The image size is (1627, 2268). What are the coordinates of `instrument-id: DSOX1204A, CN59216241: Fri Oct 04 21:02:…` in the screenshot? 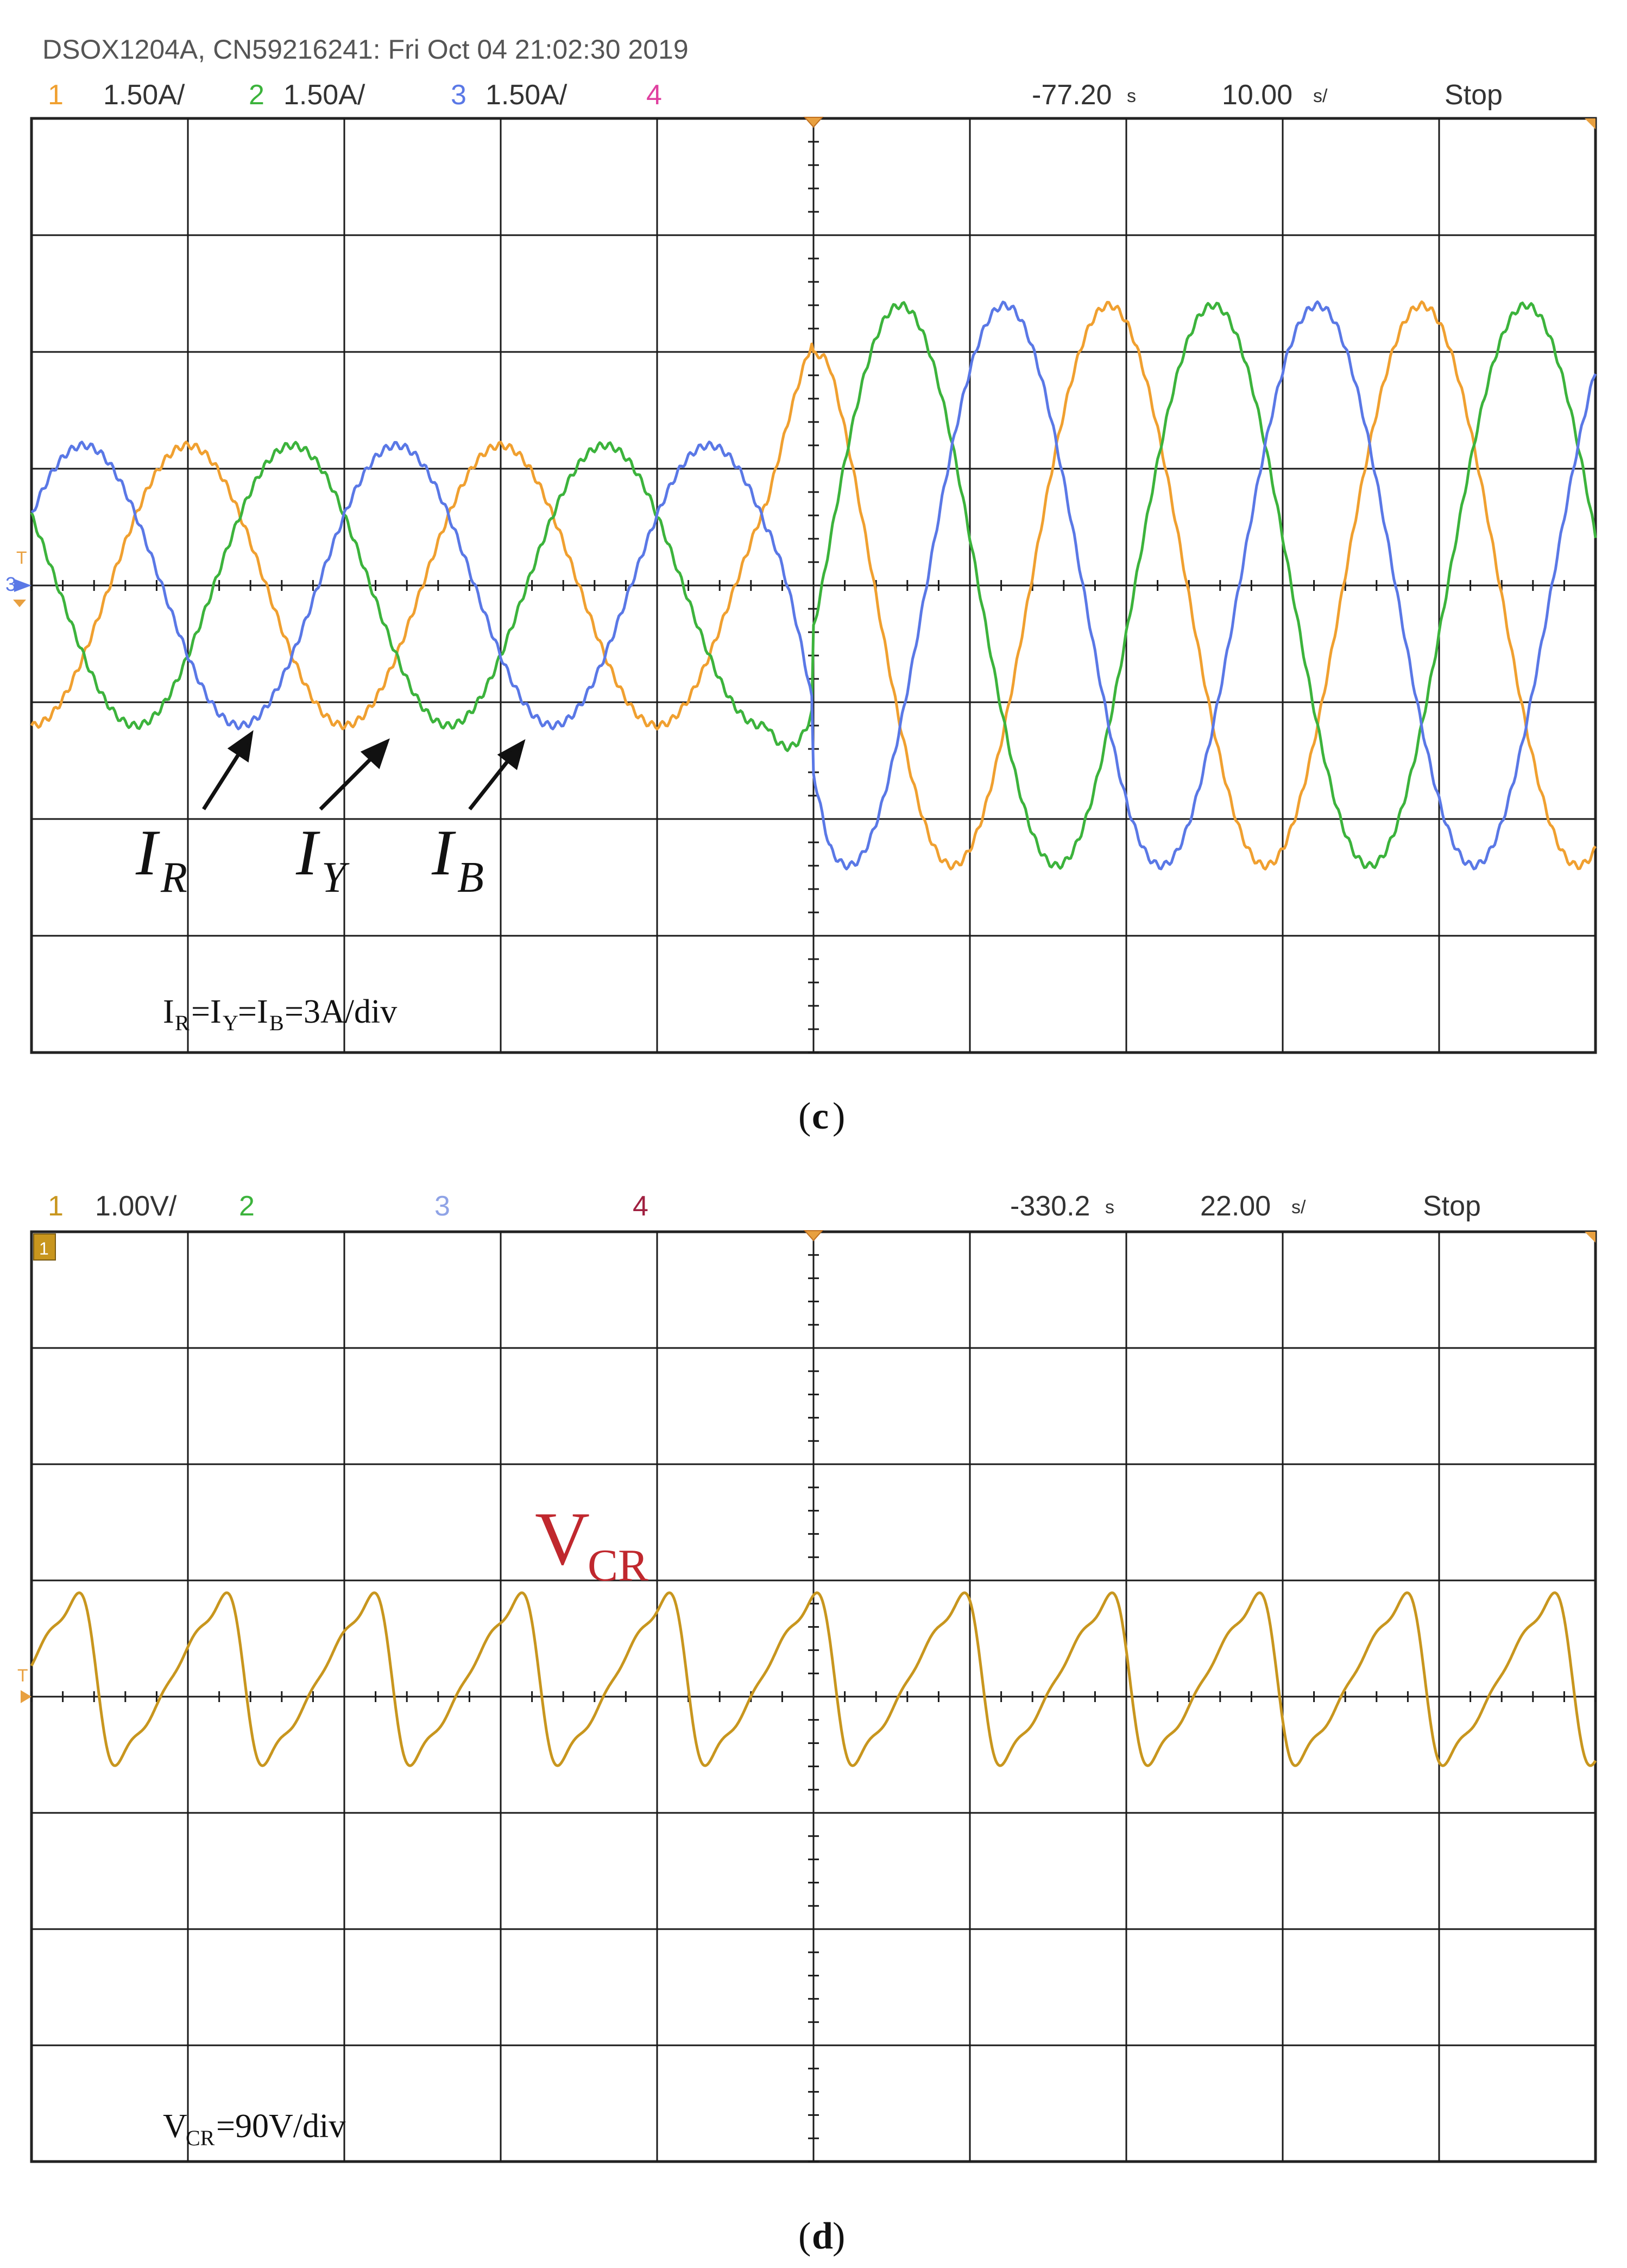 It's located at (365, 49).